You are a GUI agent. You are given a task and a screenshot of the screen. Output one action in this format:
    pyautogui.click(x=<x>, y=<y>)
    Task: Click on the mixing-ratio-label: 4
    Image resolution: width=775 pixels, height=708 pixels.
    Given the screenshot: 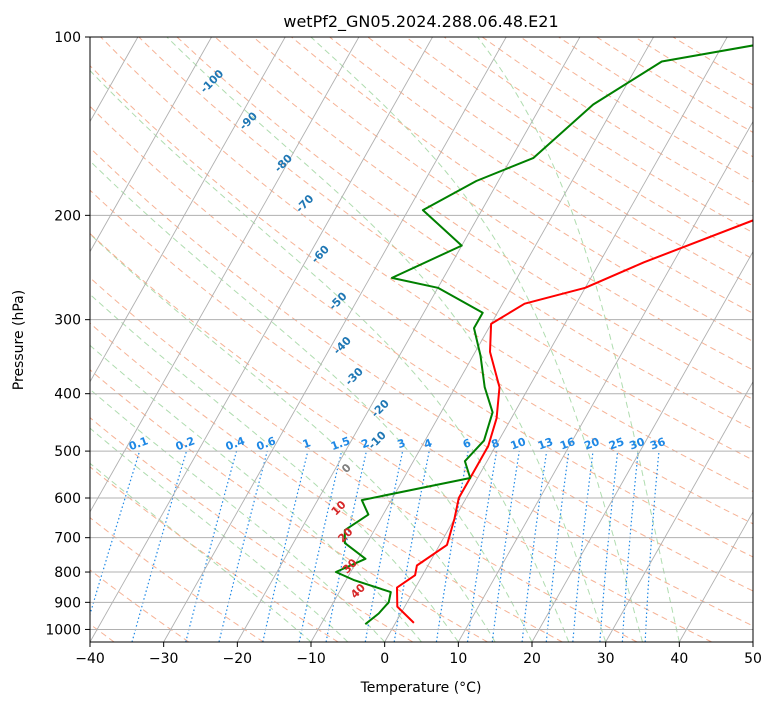 What is the action you would take?
    pyautogui.click(x=428, y=443)
    